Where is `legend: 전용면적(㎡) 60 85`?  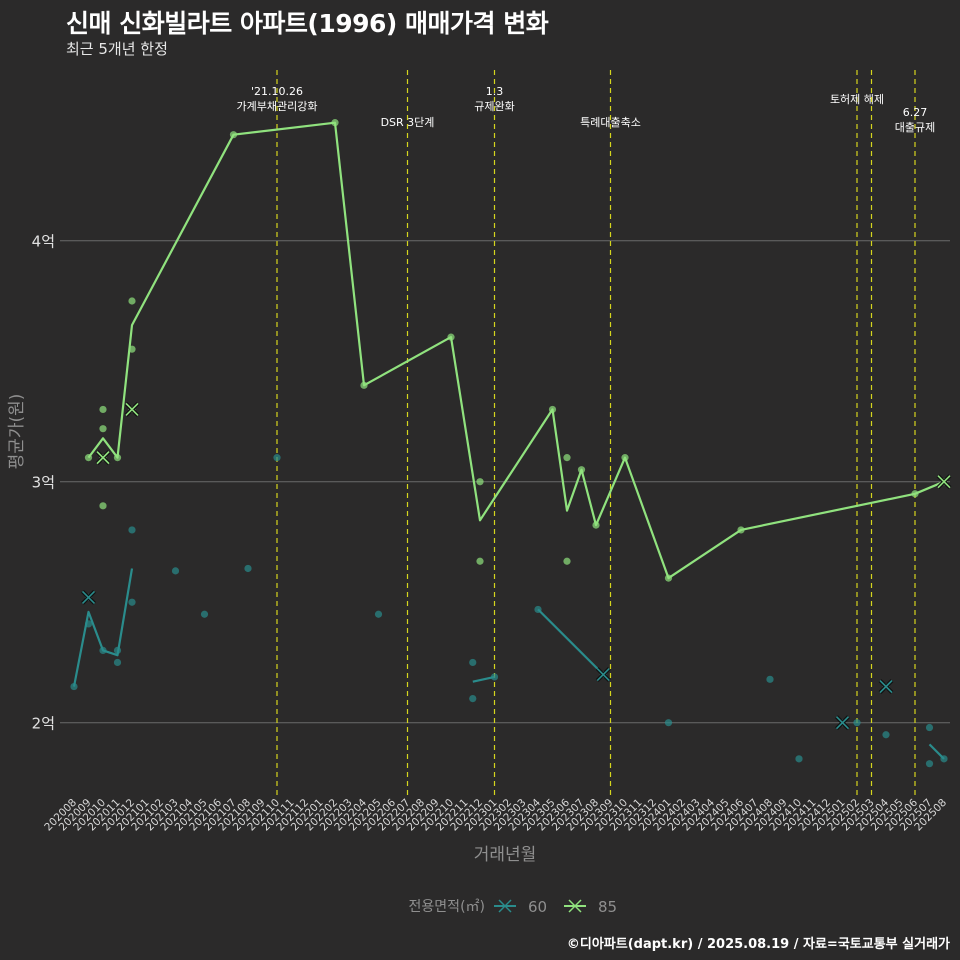 legend: 전용면적(㎡) 60 85 is located at coordinates (513, 907).